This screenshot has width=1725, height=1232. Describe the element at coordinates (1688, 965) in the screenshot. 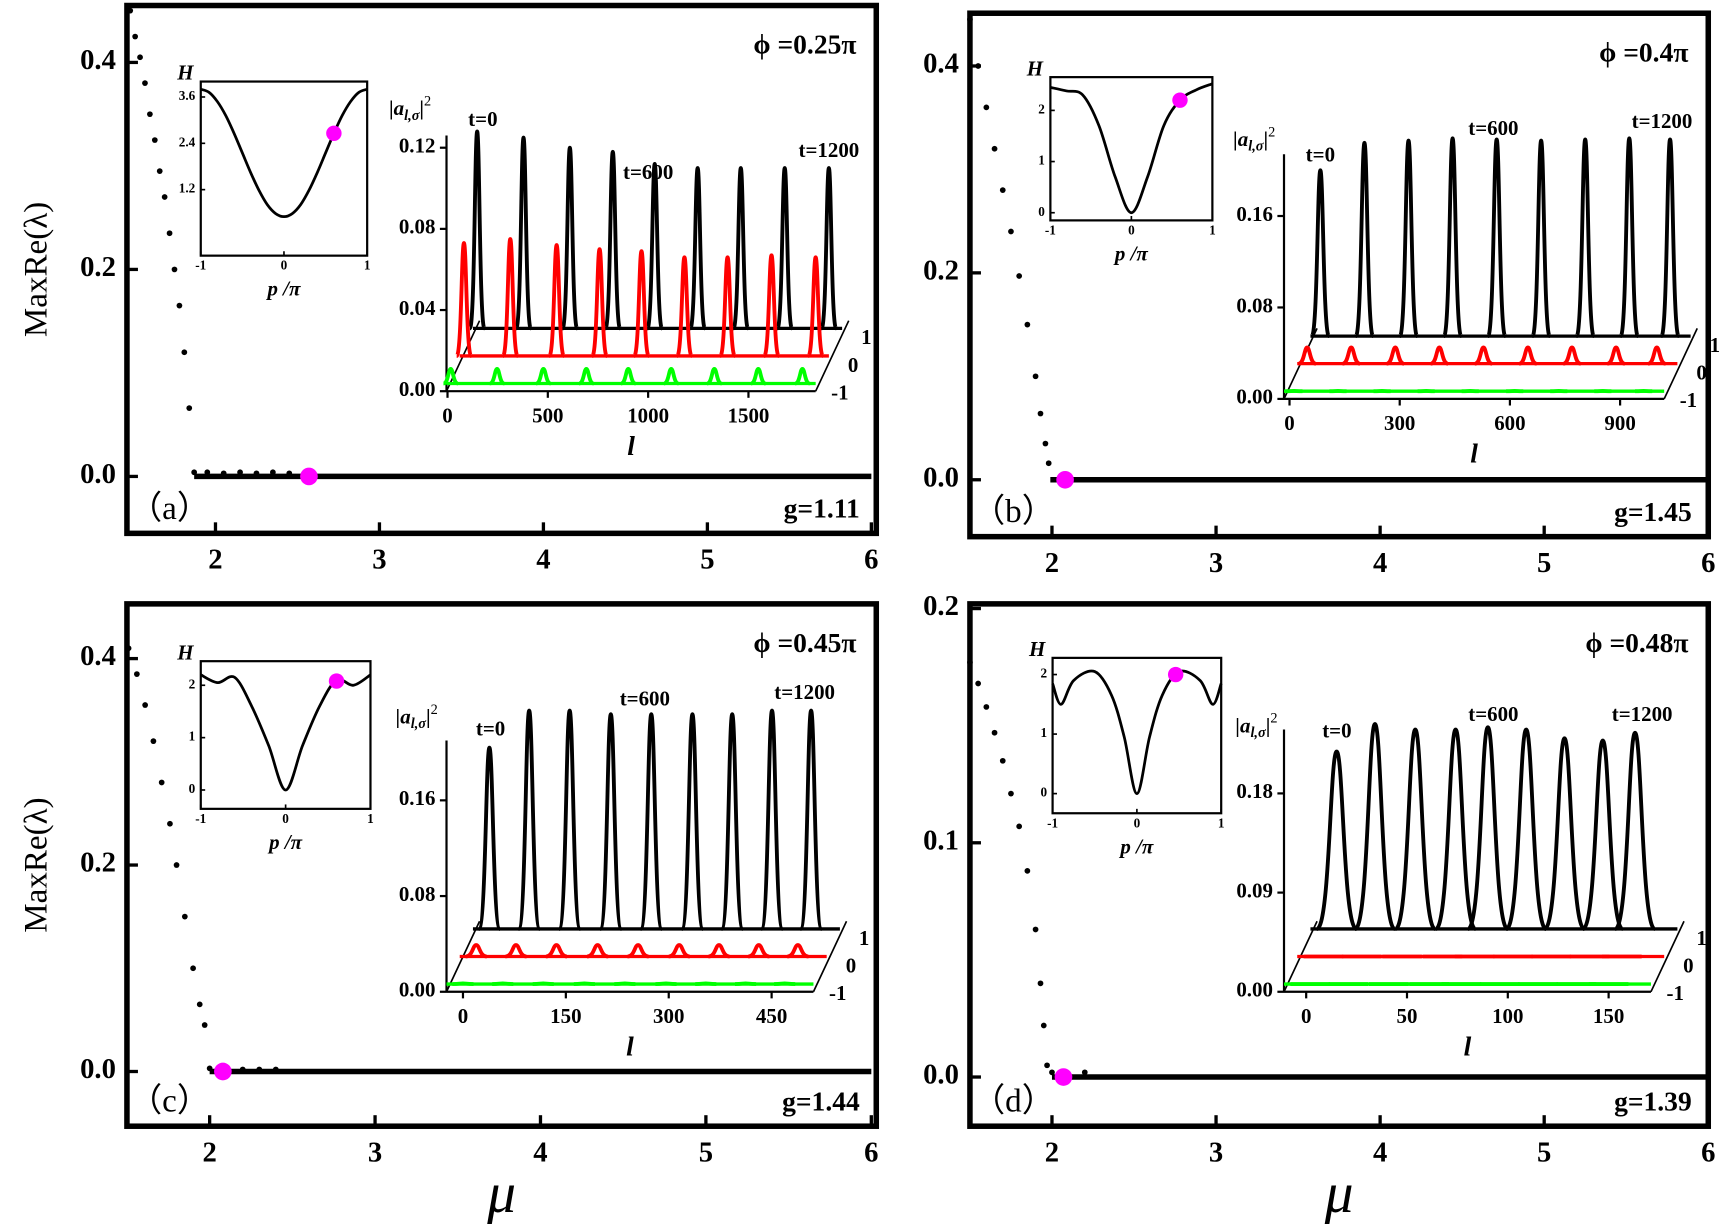

I see `depth-label: 0` at that location.